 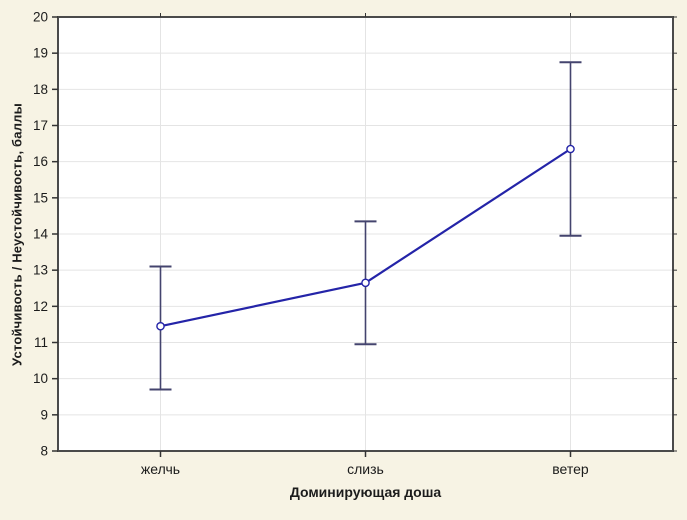 What do you see at coordinates (40, 161) in the screenshot?
I see `y-tick-label: 16` at bounding box center [40, 161].